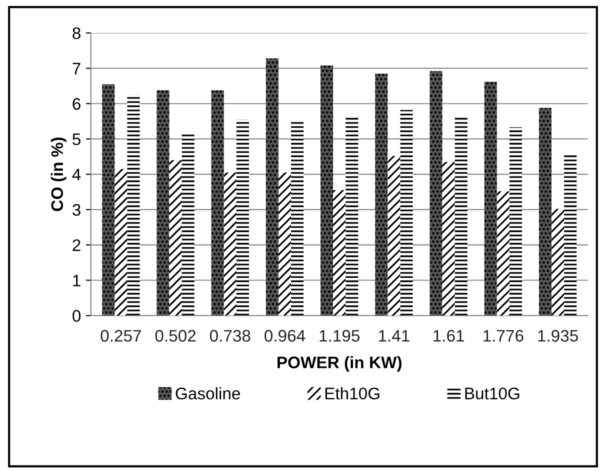 This screenshot has width=606, height=471. What do you see at coordinates (76, 33) in the screenshot?
I see `y-tick-label: 8` at bounding box center [76, 33].